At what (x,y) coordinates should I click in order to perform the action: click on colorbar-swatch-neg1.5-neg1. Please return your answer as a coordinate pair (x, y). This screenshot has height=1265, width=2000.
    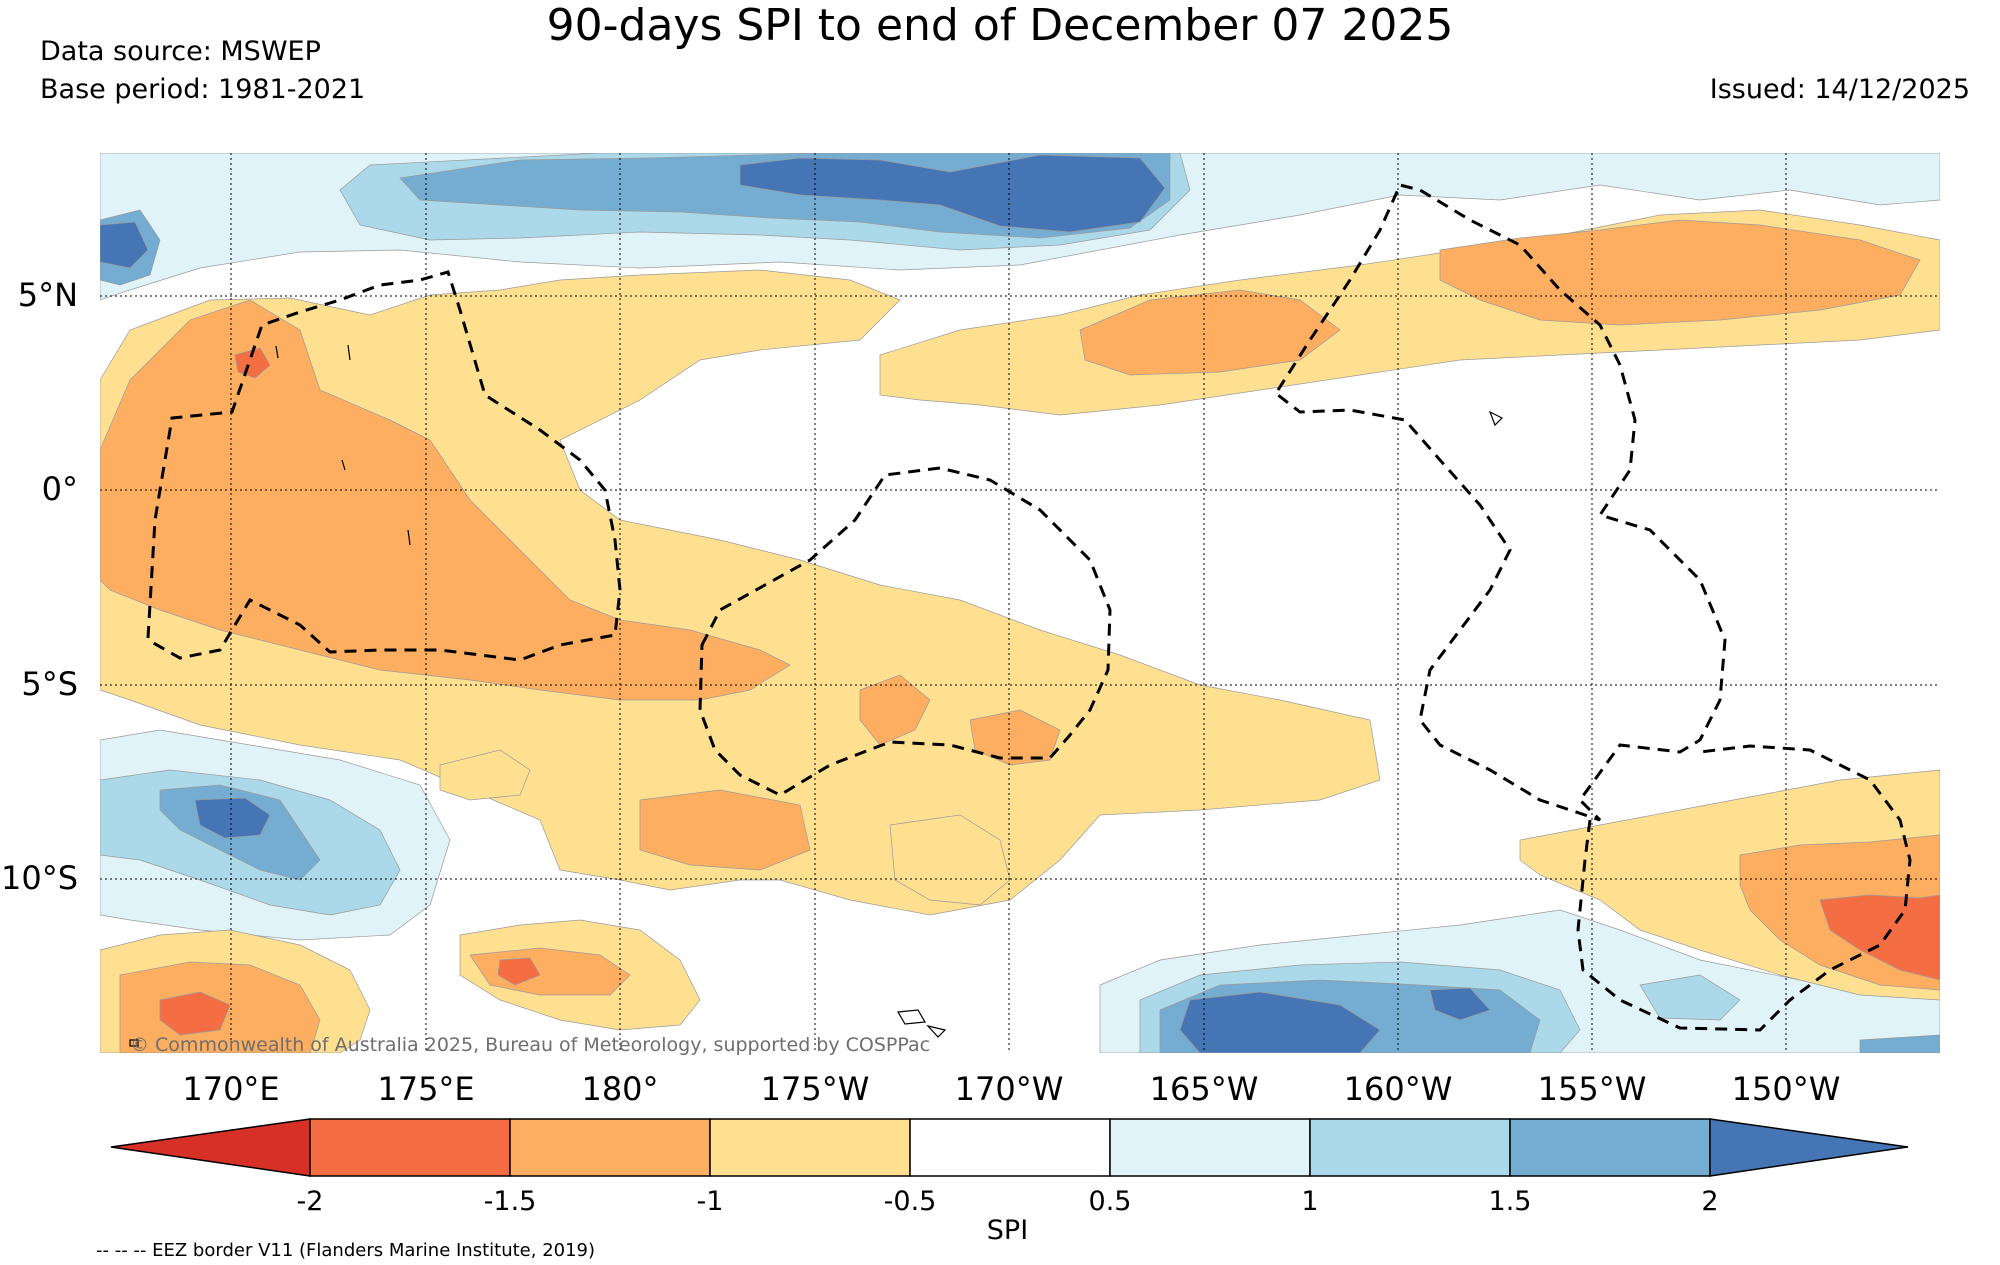
    Looking at the image, I should click on (610, 1147).